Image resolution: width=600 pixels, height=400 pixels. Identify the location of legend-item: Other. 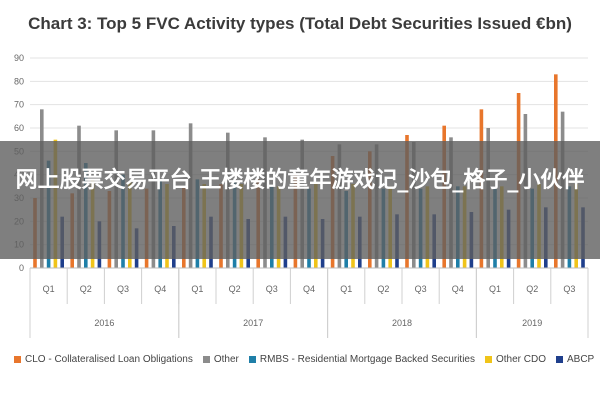
(220, 359).